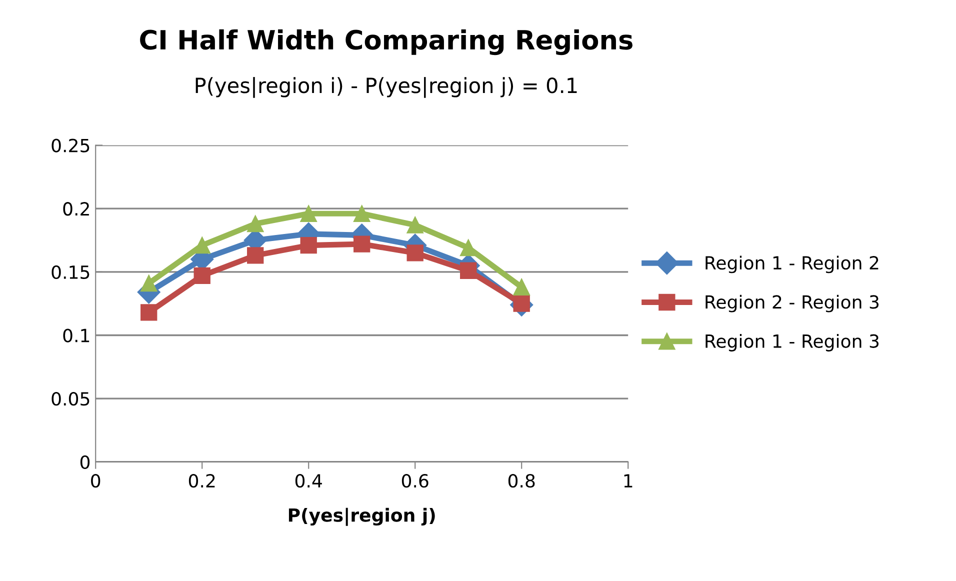  I want to click on y-tick-label: 0.15, so click(71, 272).